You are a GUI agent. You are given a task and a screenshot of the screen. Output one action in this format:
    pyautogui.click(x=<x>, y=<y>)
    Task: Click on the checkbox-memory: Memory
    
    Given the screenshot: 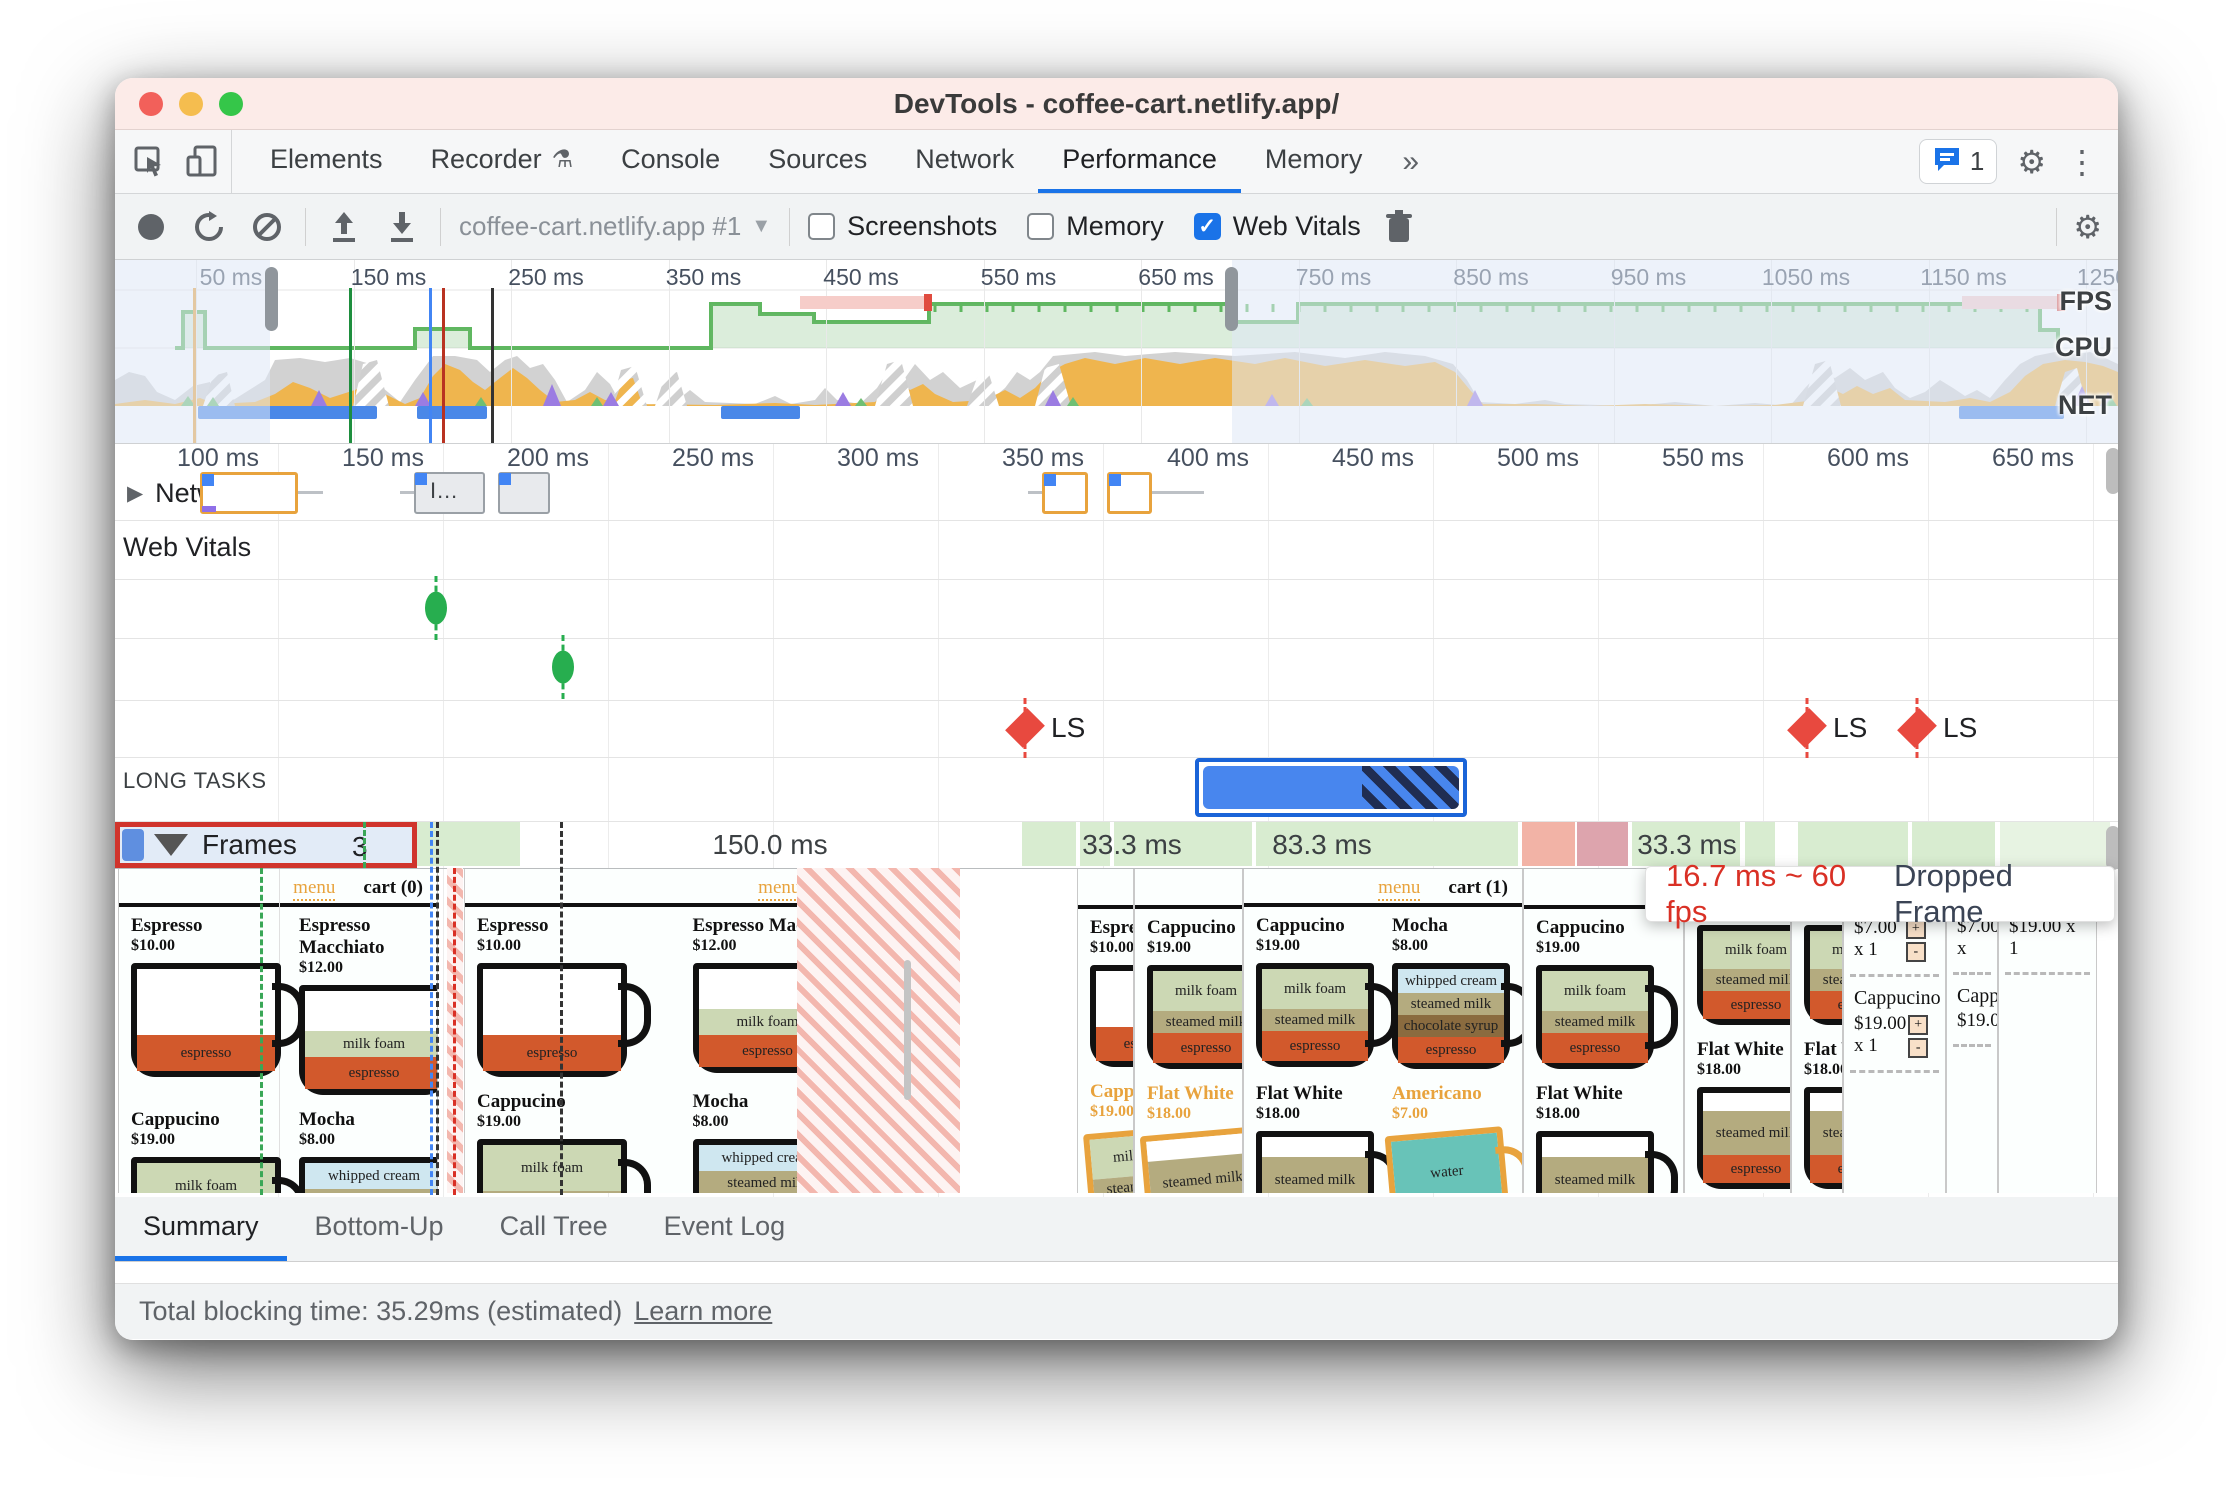 What is the action you would take?
    pyautogui.click(x=1095, y=226)
    